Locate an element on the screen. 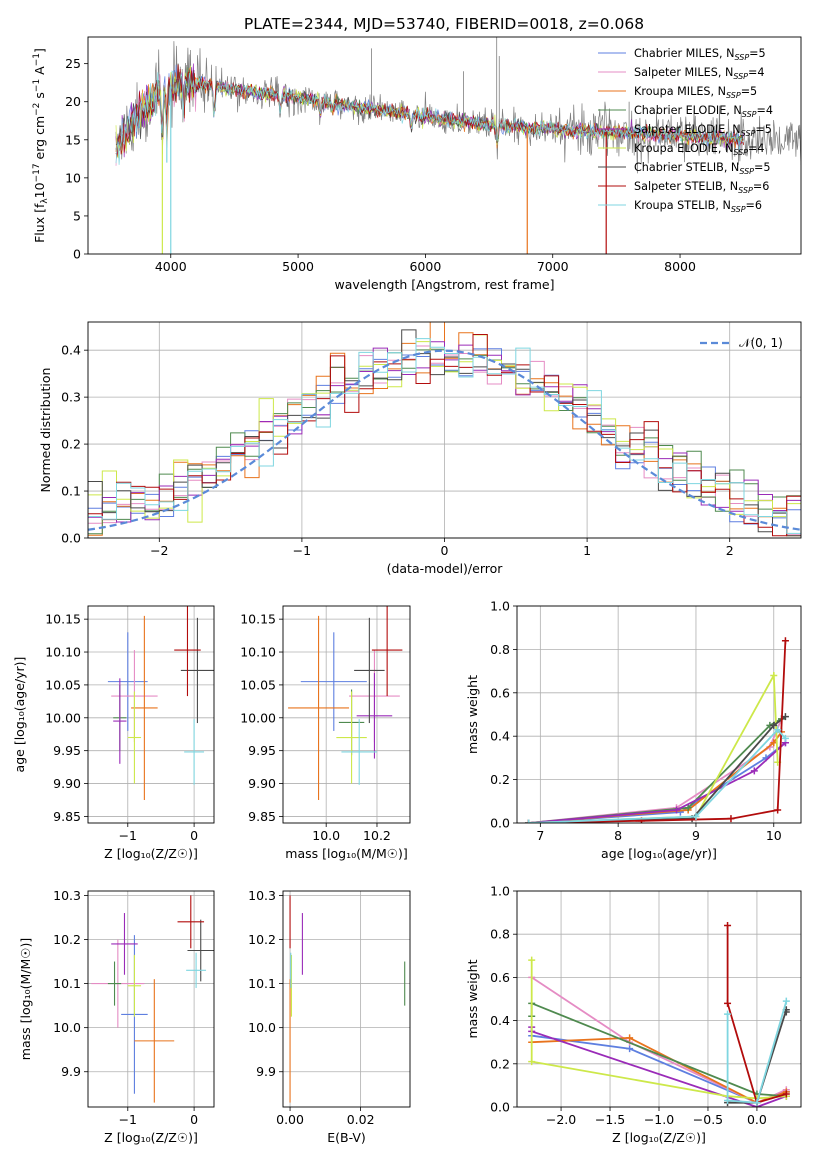 This screenshot has width=819, height=1170. age_vs_Z-panel-frame is located at coordinates (151, 714).